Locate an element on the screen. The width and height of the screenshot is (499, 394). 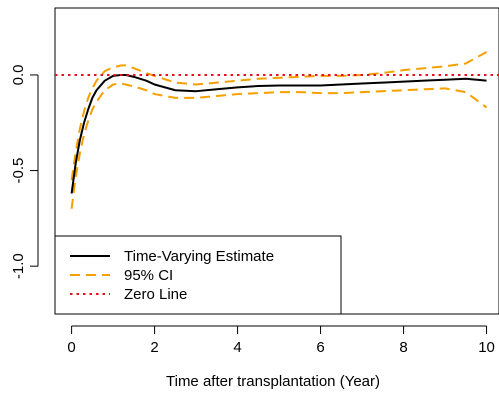
x-axis: 0 2 4 6 8 10 is located at coordinates (281, 340).